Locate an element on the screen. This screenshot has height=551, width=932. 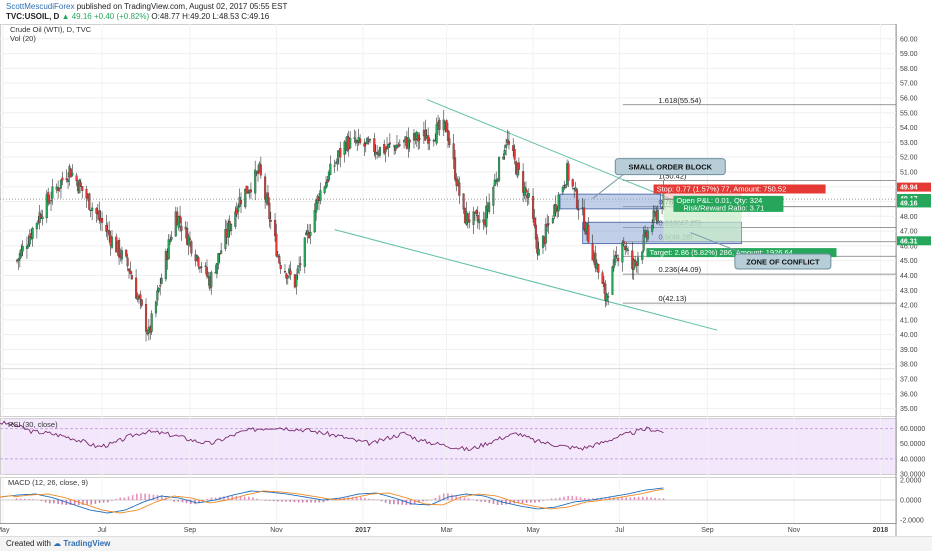
conflict-label: ZONE OF CONFLICT is located at coordinates (783, 262).